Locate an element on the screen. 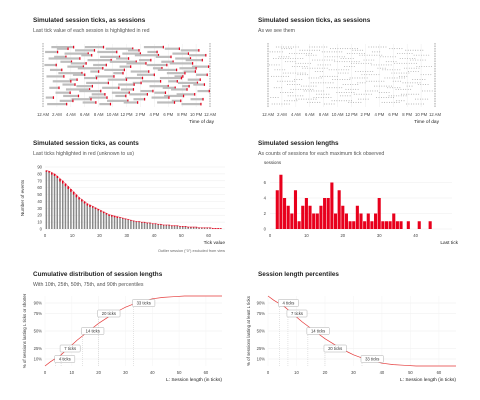 The image size is (480, 400). percentile-label: 20 ticks is located at coordinates (335, 348).